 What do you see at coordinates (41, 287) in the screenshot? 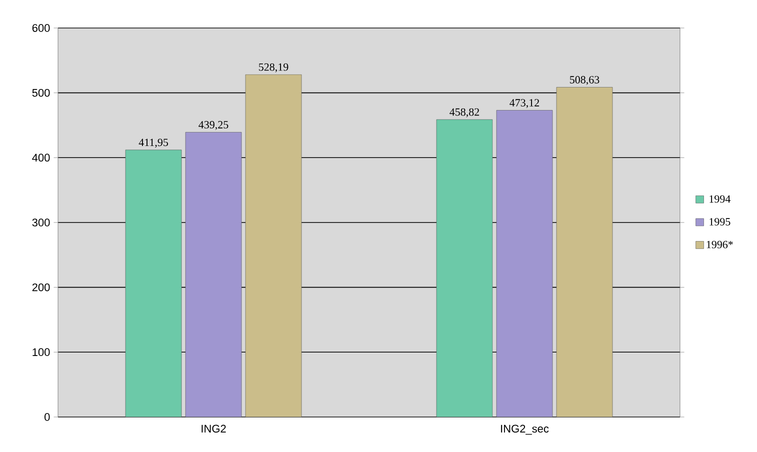
I see `y-tick-label: 200` at bounding box center [41, 287].